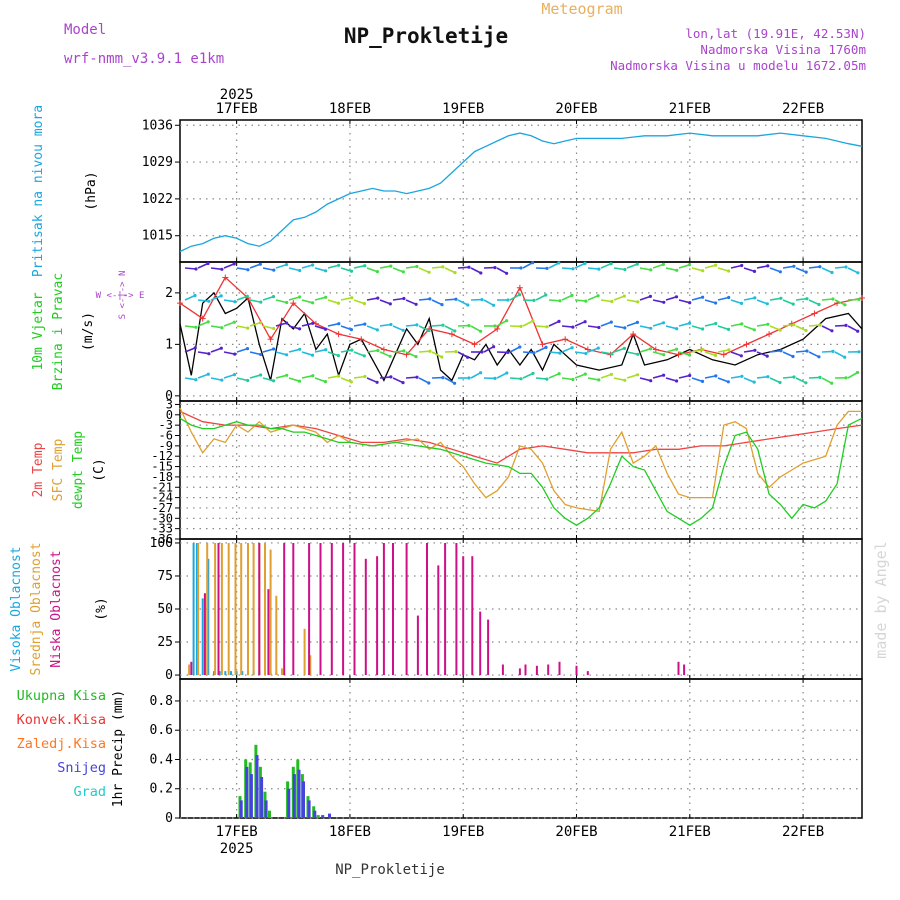  What do you see at coordinates (99, 469) in the screenshot?
I see `y-axis-label: (C)` at bounding box center [99, 469].